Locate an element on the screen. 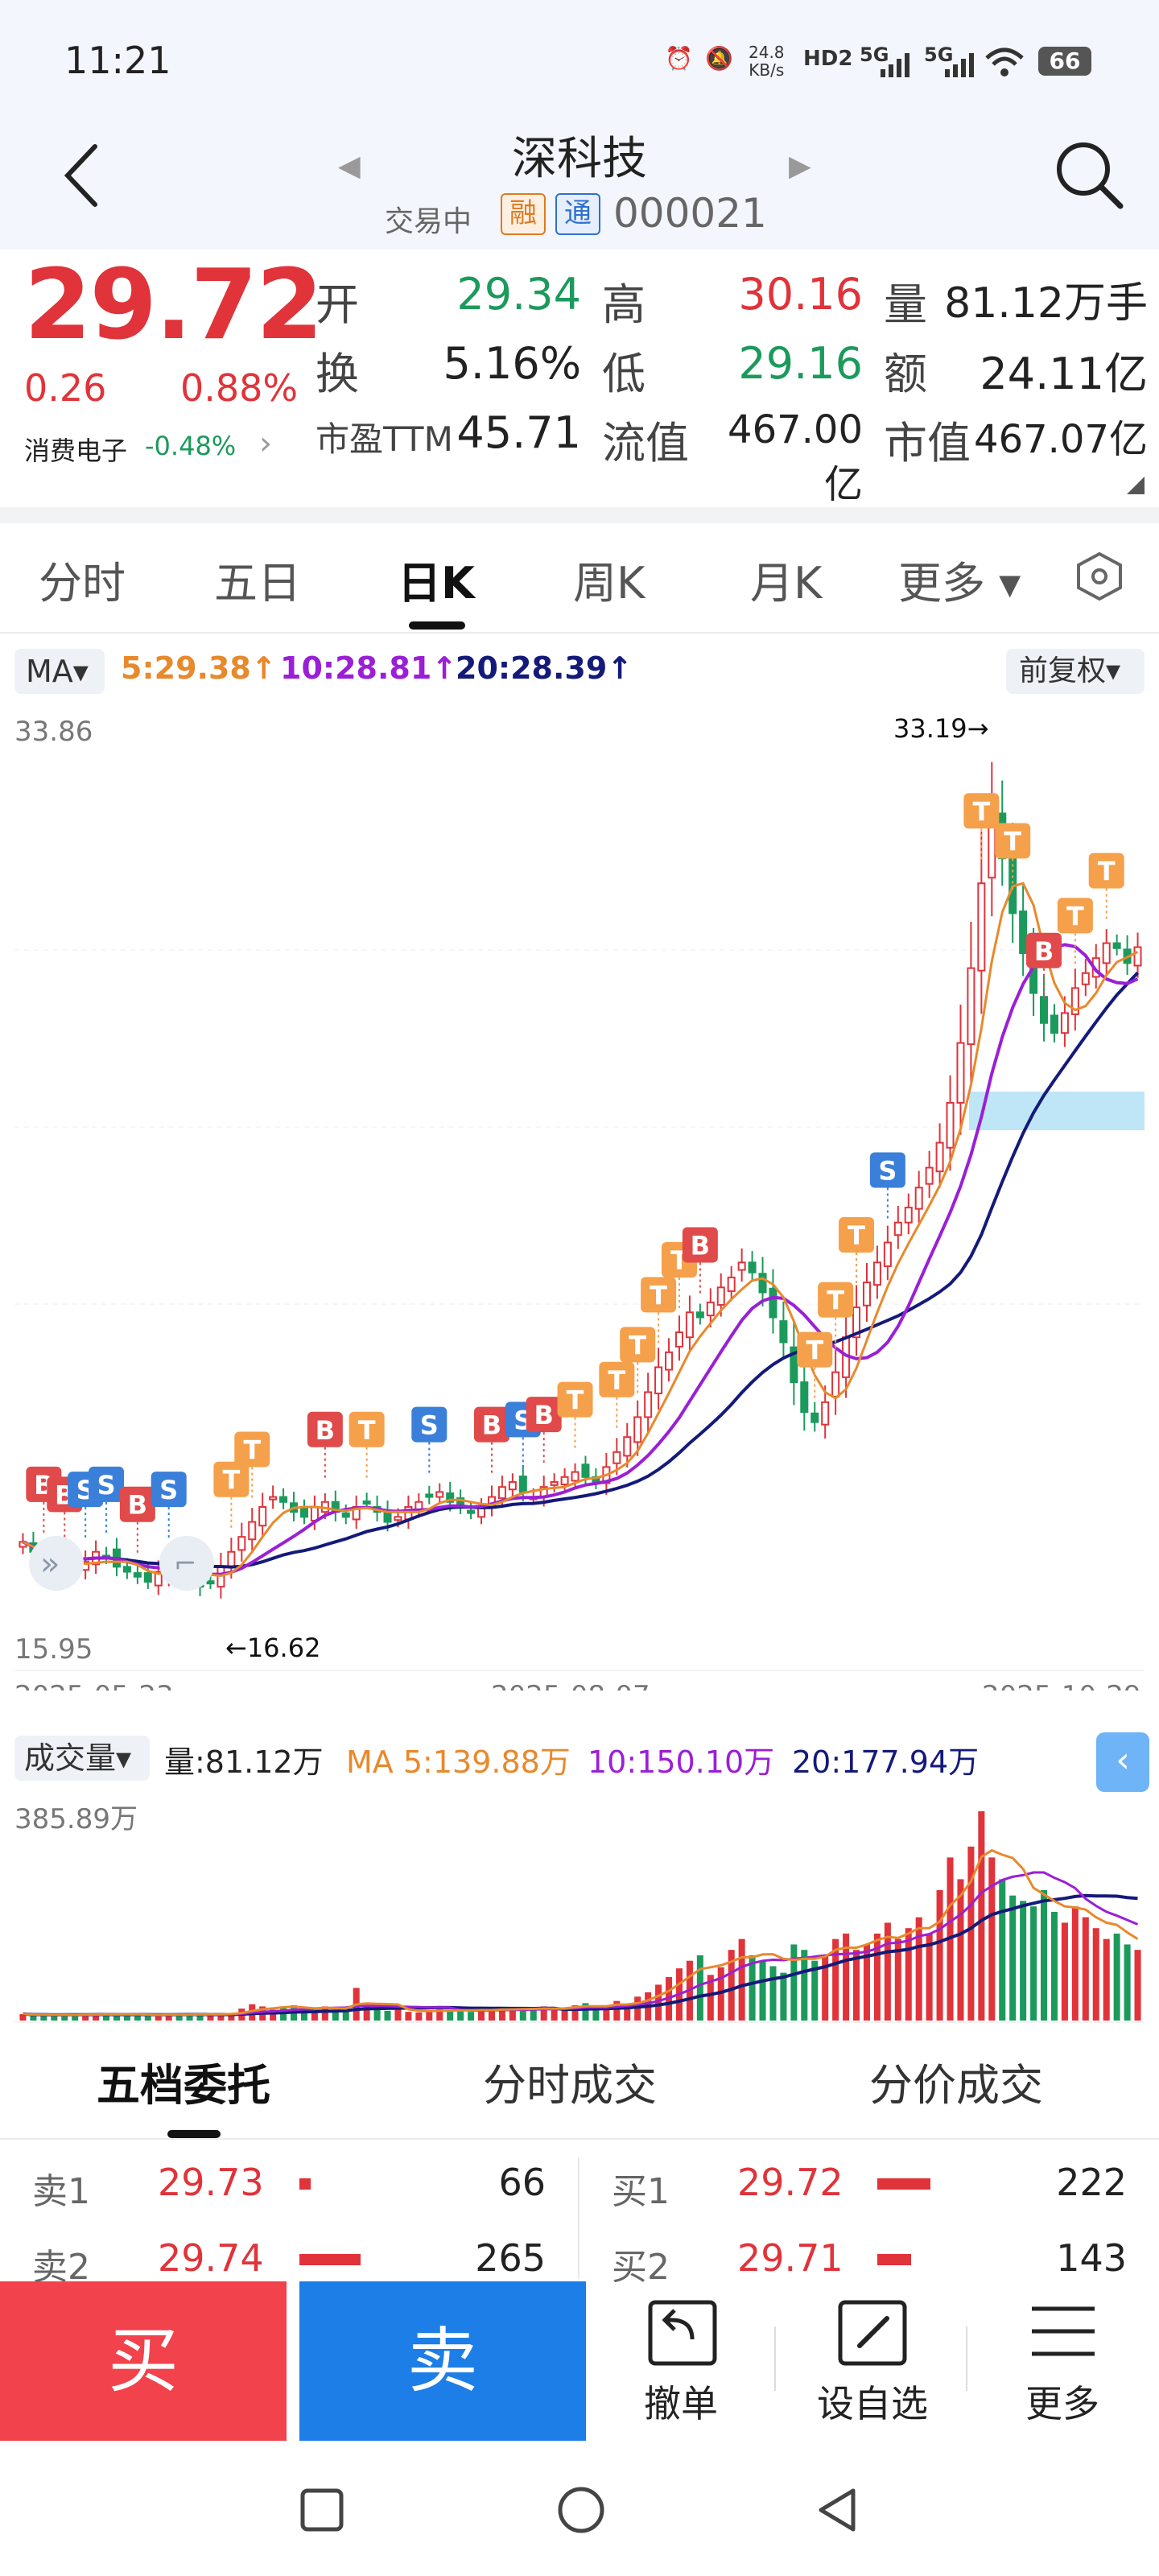 This screenshot has height=2576, width=1159. float-cap-label: 流值 is located at coordinates (645, 443).